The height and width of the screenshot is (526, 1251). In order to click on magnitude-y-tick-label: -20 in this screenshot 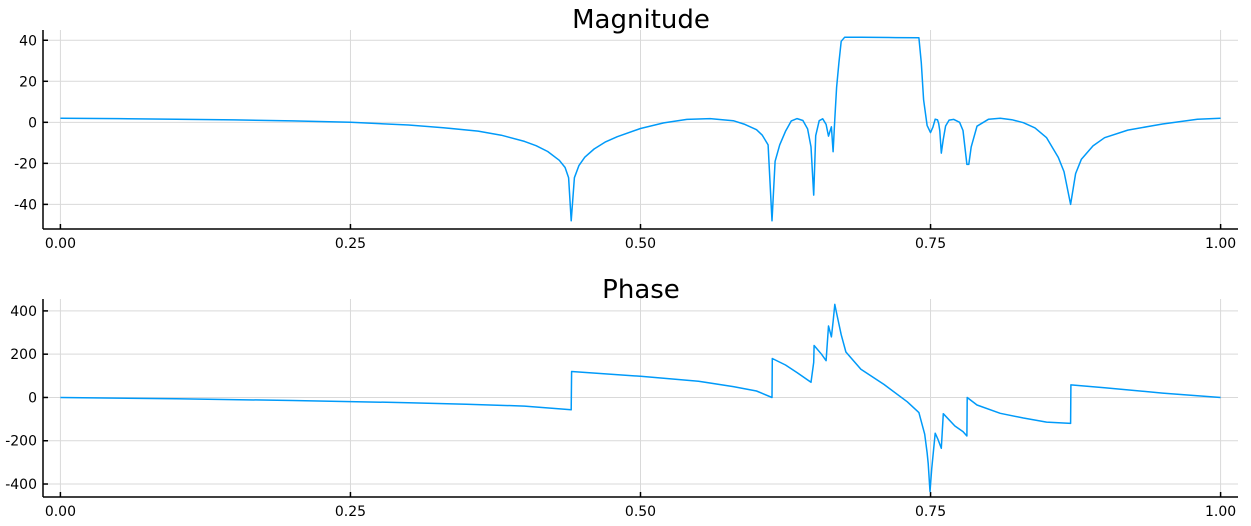, I will do `click(25, 164)`.